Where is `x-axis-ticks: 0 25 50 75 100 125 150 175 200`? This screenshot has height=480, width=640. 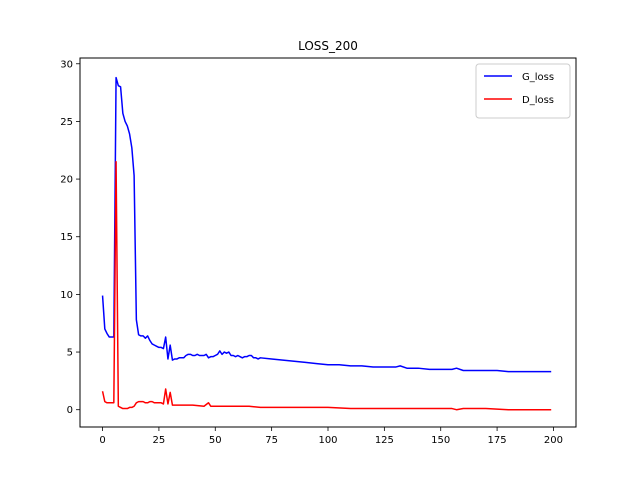
x-axis-ticks: 0 25 50 75 100 125 150 175 200 is located at coordinates (331, 436).